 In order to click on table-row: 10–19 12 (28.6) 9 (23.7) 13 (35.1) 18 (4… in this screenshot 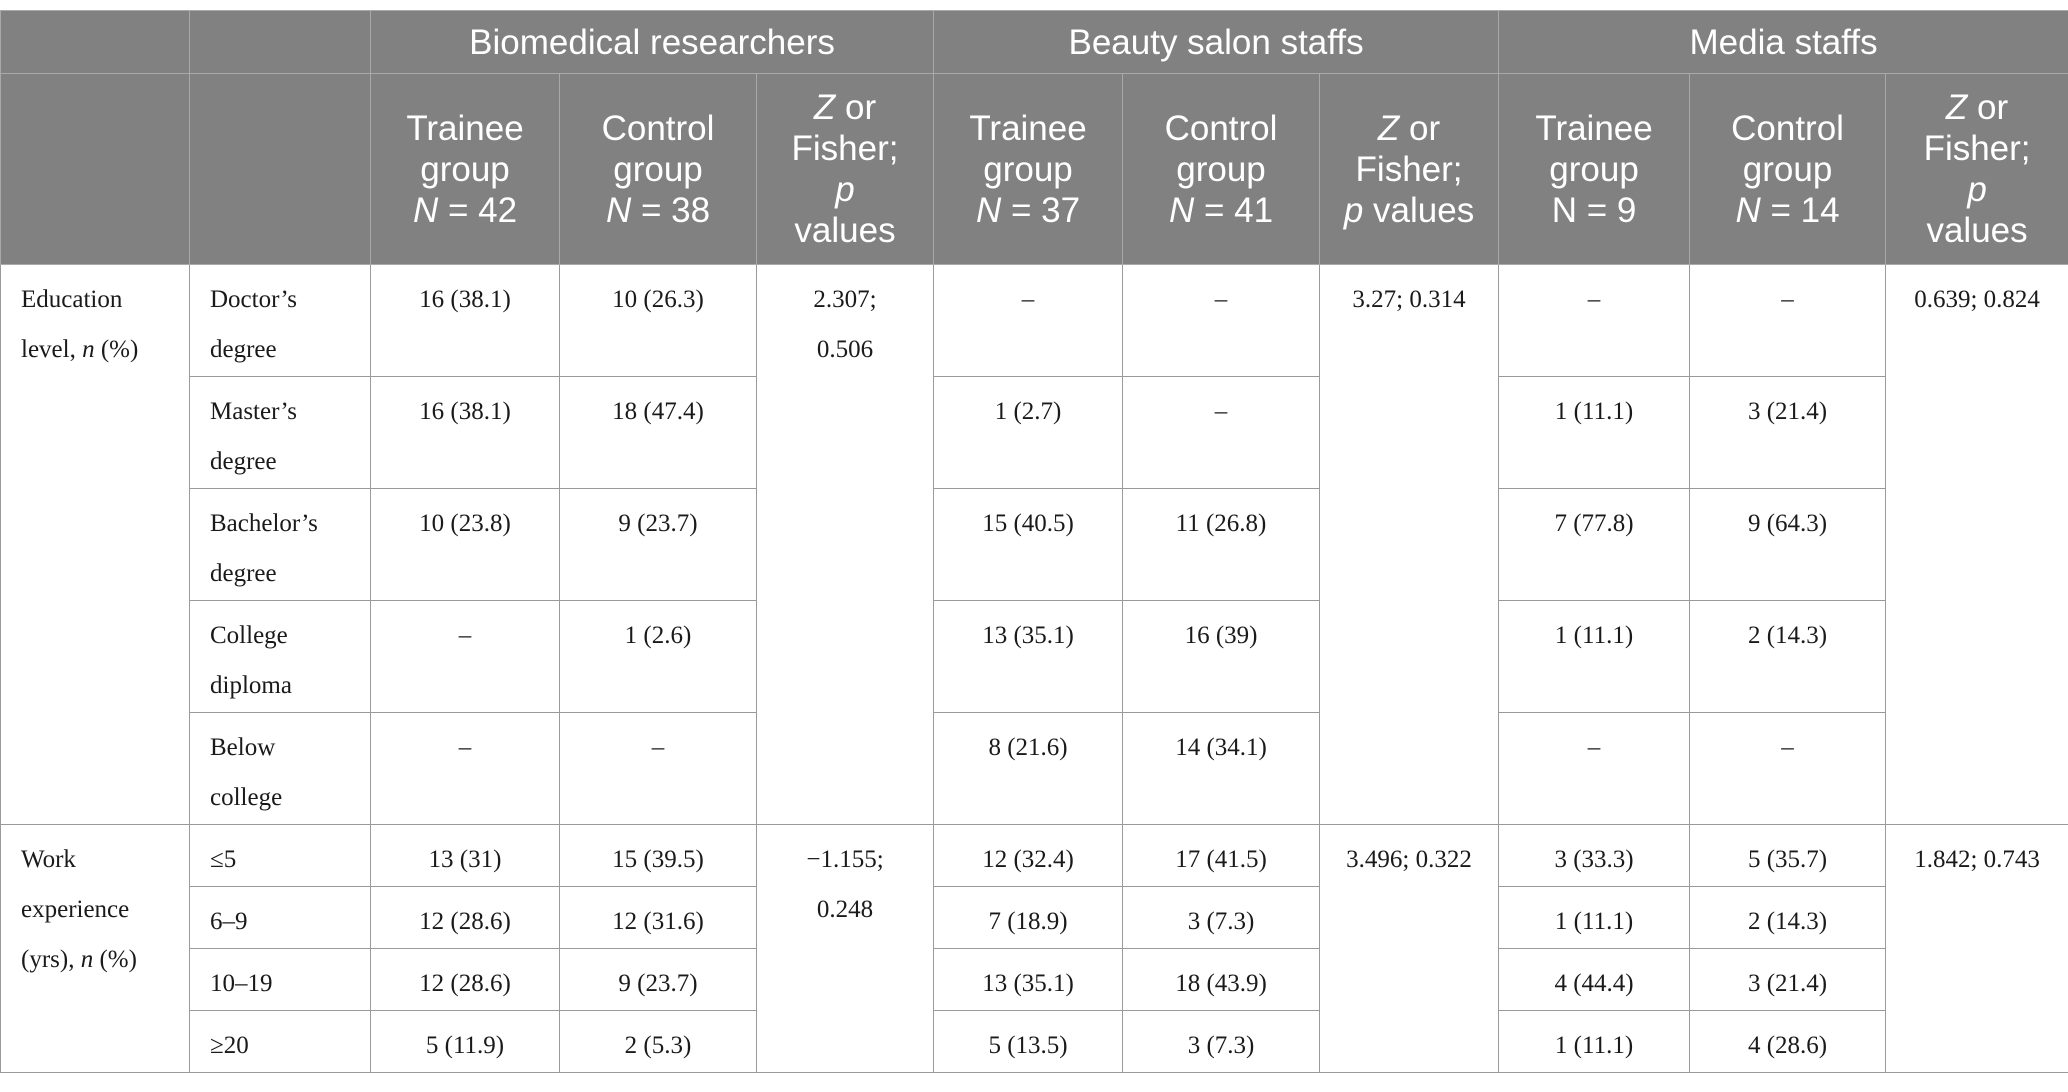, I will do `click(1034, 979)`.